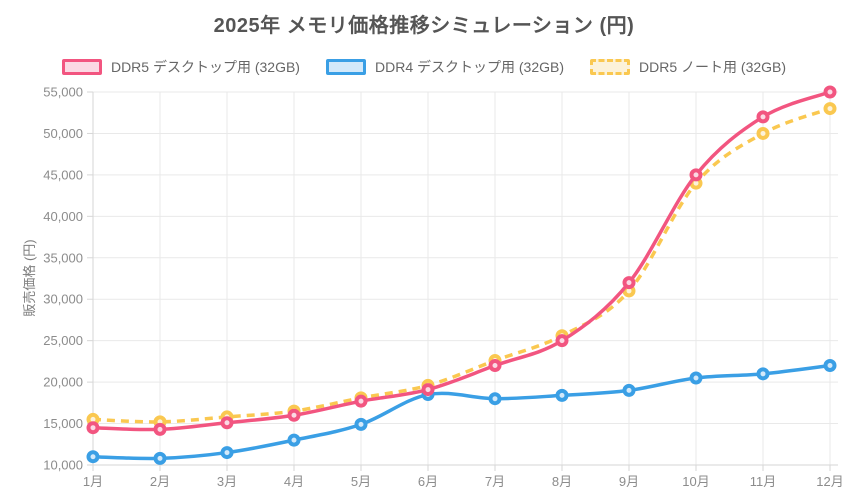  Describe the element at coordinates (428, 481) in the screenshot. I see `x-tick-label: 6月` at that location.